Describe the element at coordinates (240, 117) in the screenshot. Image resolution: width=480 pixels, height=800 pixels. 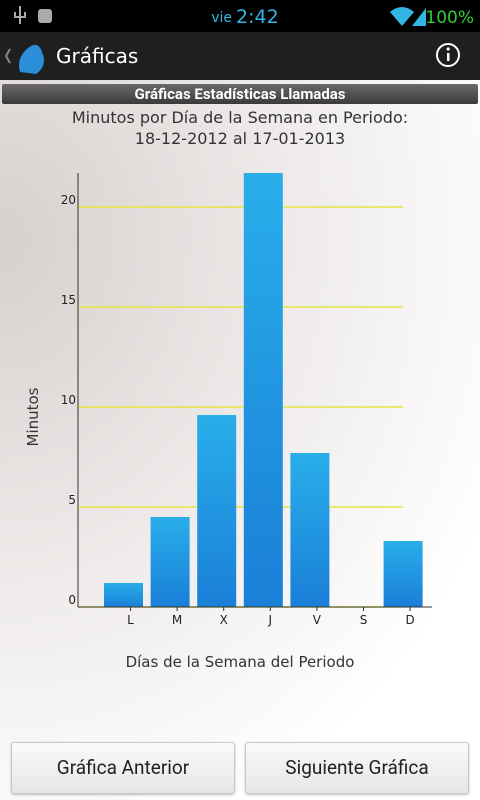
I see `chart-title: Minutos por Día de la Semana en Periodo:` at that location.